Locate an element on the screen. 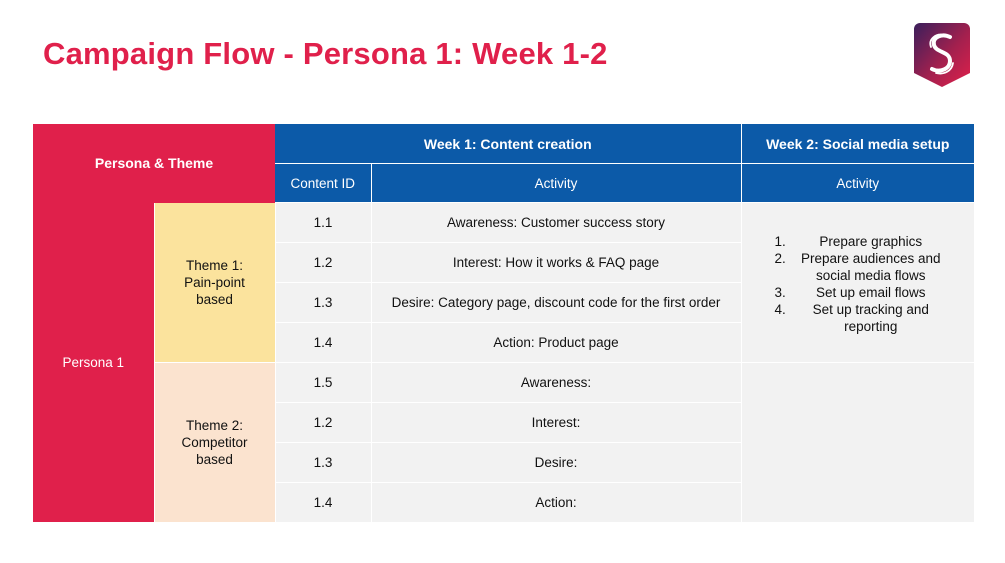  persona-cell: Persona 1 is located at coordinates (93, 362).